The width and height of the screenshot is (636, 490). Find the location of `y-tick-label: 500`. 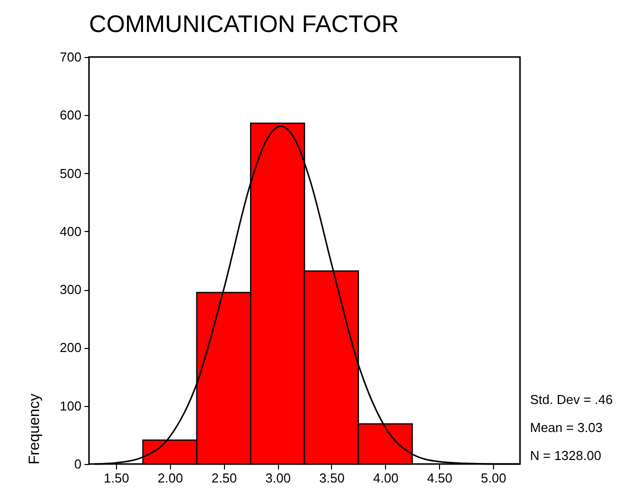

y-tick-label: 500 is located at coordinates (71, 173).